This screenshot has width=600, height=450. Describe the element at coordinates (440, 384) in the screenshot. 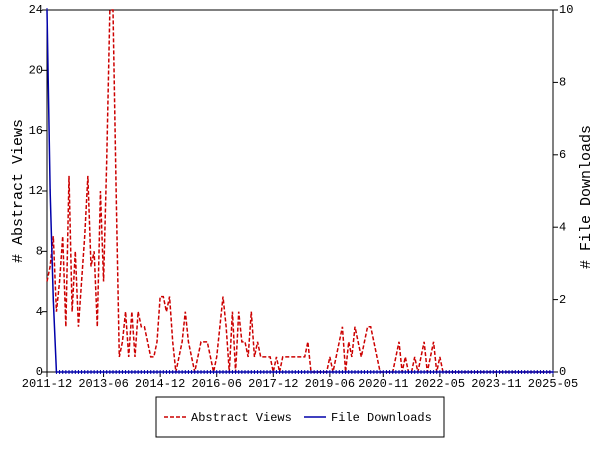

I see `x-tick-label: 2022-05` at that location.